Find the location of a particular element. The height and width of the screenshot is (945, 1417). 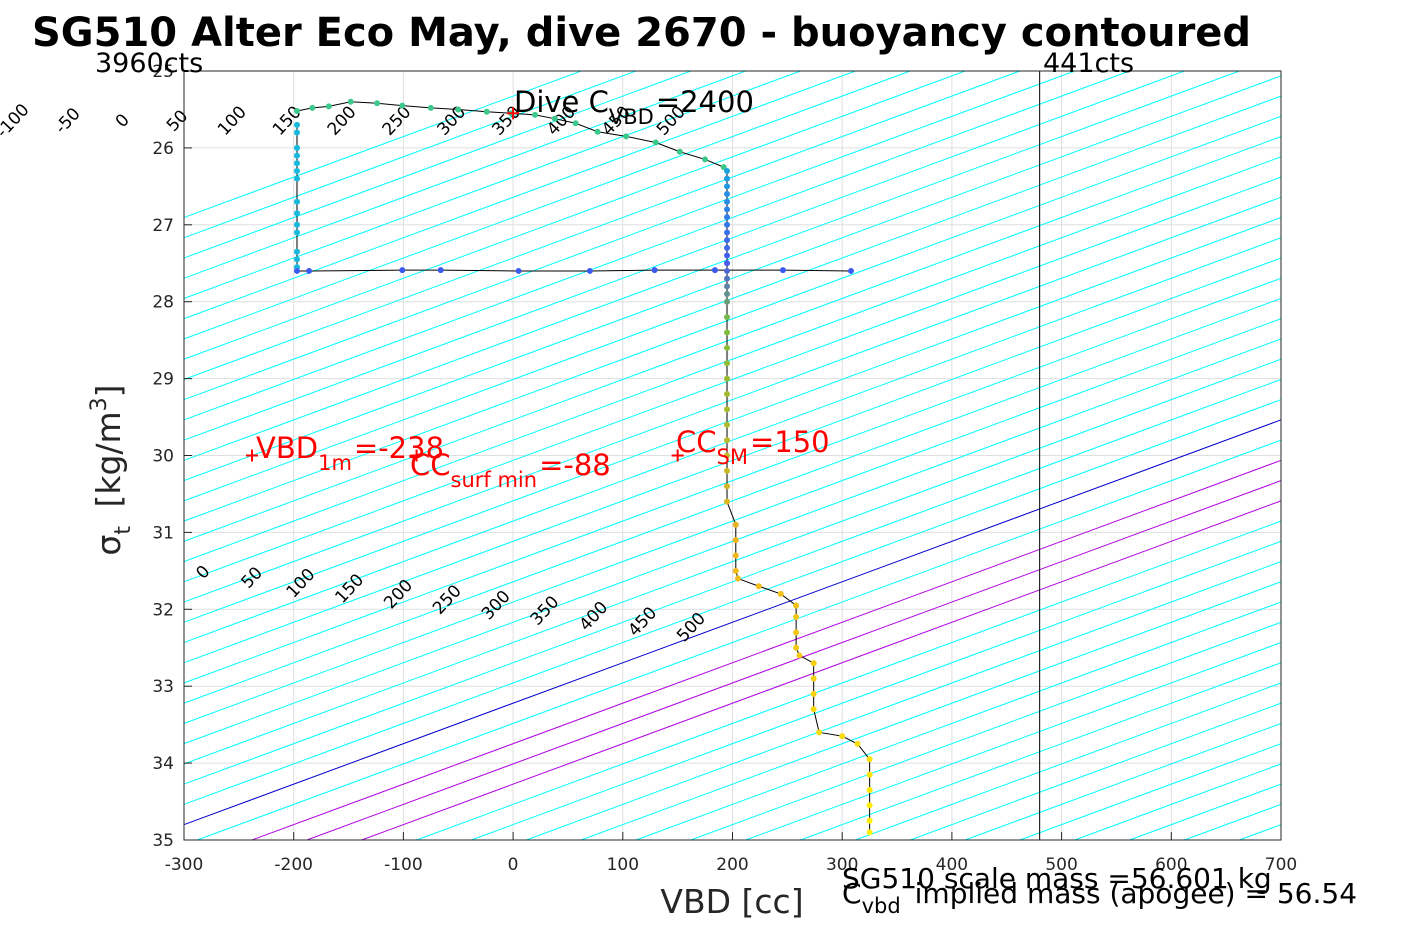

contour-label-lower: 400 is located at coordinates (594, 616).